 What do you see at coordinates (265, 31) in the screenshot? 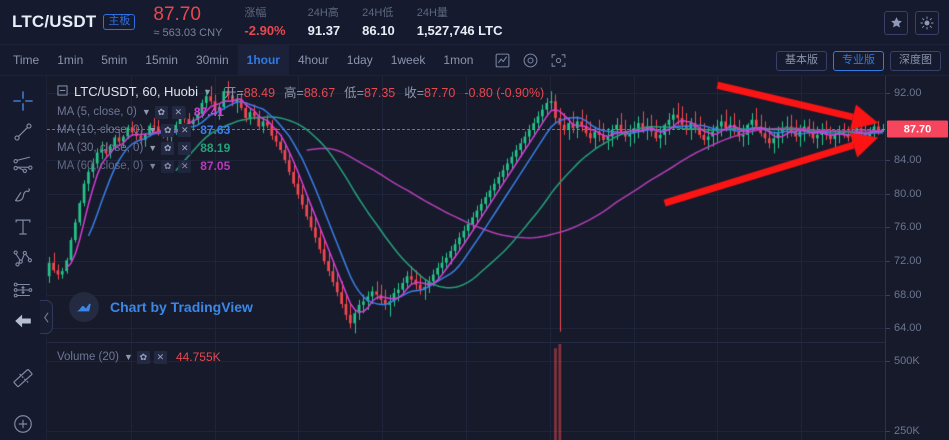
I see `market-stat-value: -2.90%` at bounding box center [265, 31].